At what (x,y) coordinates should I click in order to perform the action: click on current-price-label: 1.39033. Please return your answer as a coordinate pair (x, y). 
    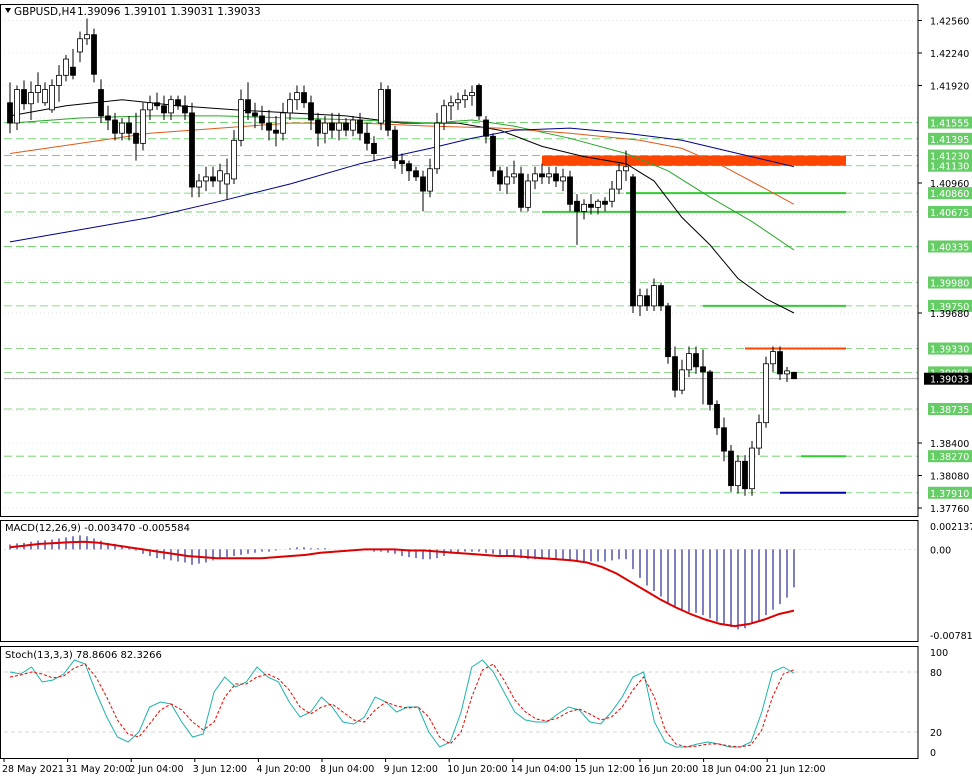
    Looking at the image, I should click on (949, 380).